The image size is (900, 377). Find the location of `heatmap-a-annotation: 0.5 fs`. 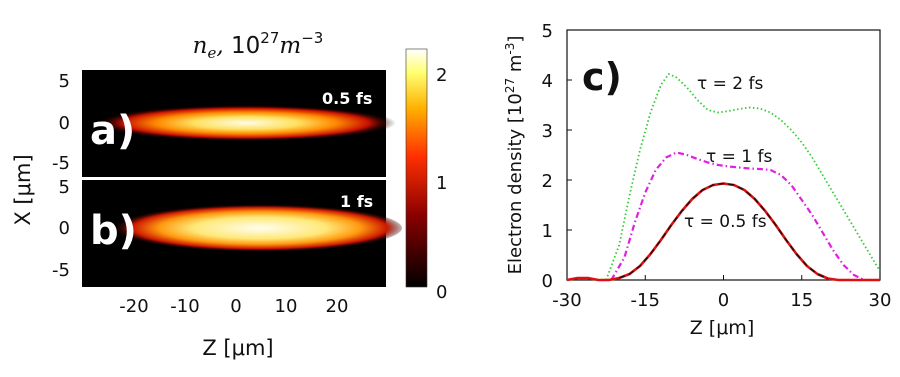

heatmap-a-annotation: 0.5 fs is located at coordinates (347, 98).